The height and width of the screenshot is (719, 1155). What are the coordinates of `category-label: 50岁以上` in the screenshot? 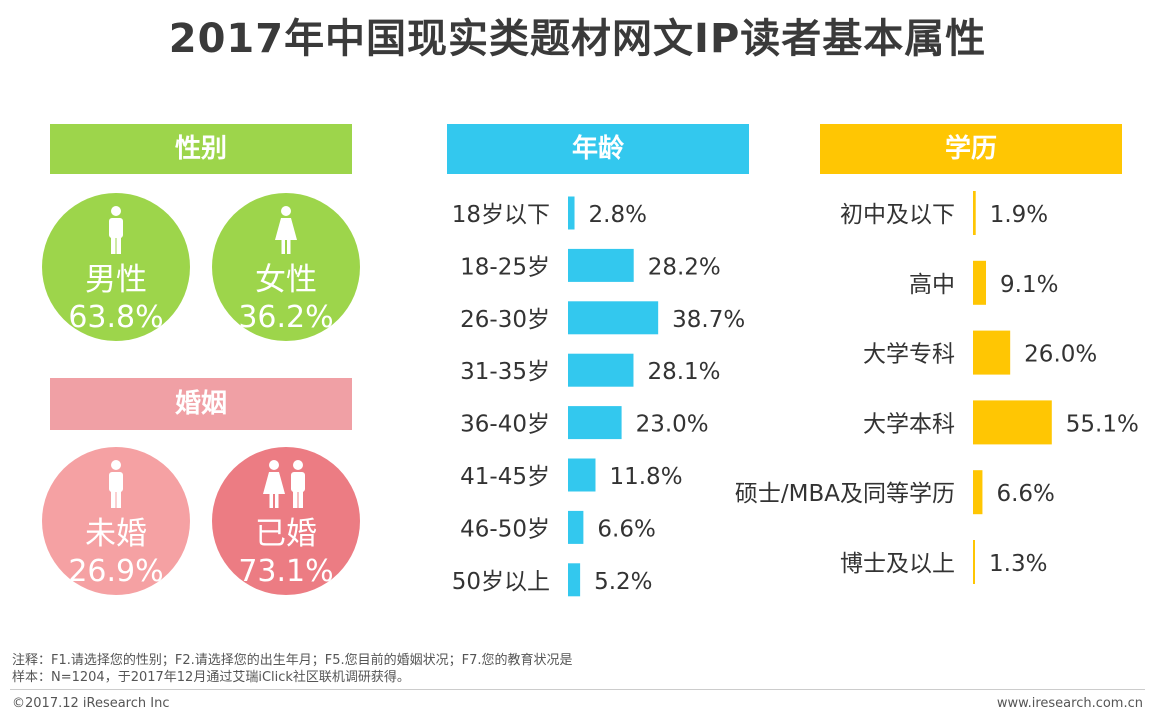 It's located at (501, 582).